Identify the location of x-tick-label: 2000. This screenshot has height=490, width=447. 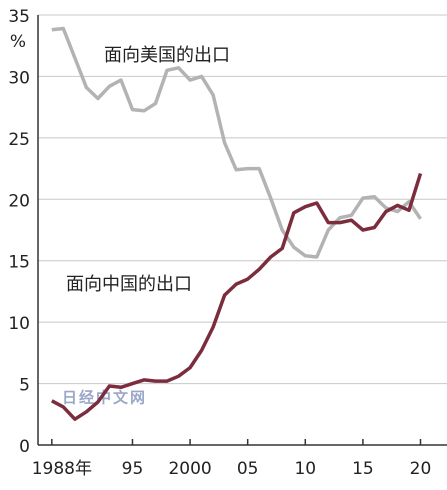
(189, 469).